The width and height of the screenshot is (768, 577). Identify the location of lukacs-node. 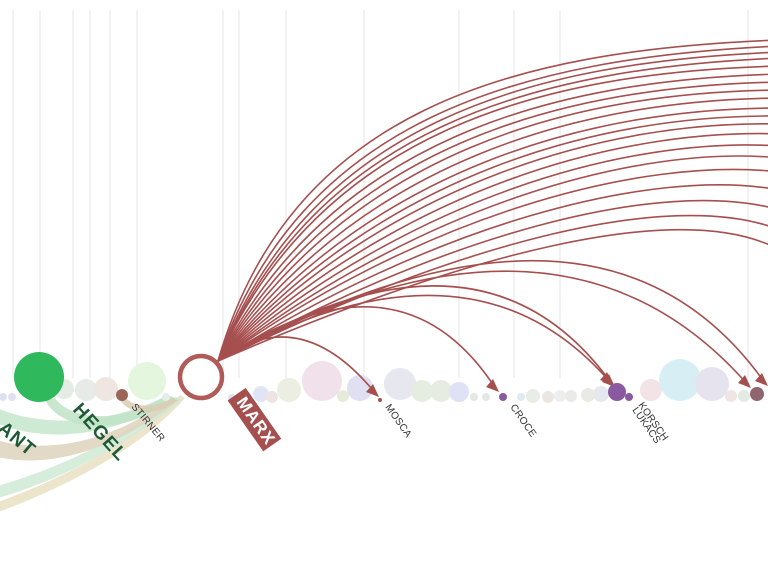
(629, 397).